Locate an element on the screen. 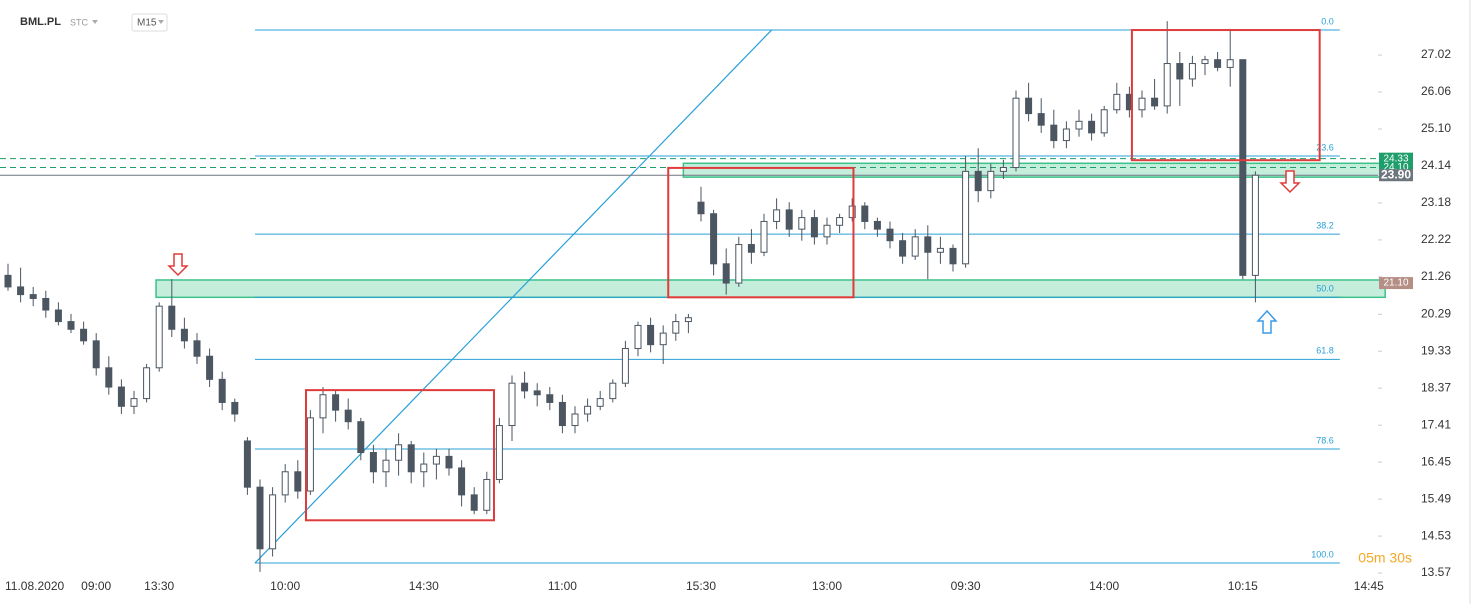 The width and height of the screenshot is (1482, 609). price-tag-label: 21.10 is located at coordinates (1395, 283).